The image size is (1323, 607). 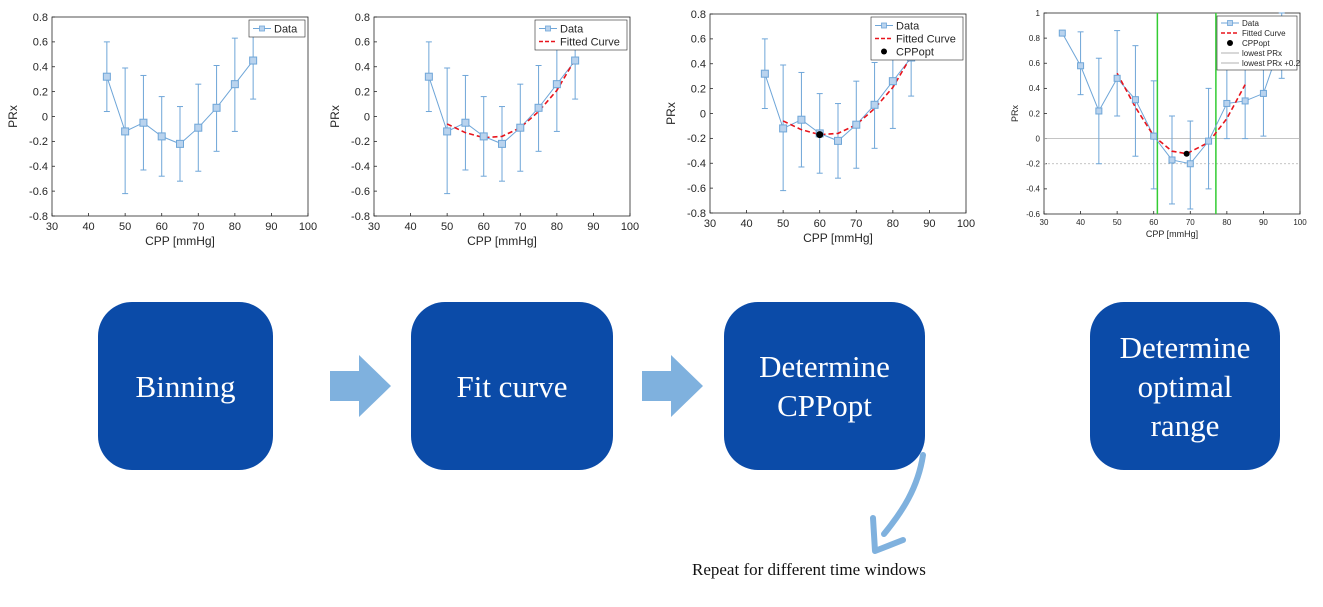 What do you see at coordinates (198, 227) in the screenshot?
I see `chart-0-x-tick-label: 70` at bounding box center [198, 227].